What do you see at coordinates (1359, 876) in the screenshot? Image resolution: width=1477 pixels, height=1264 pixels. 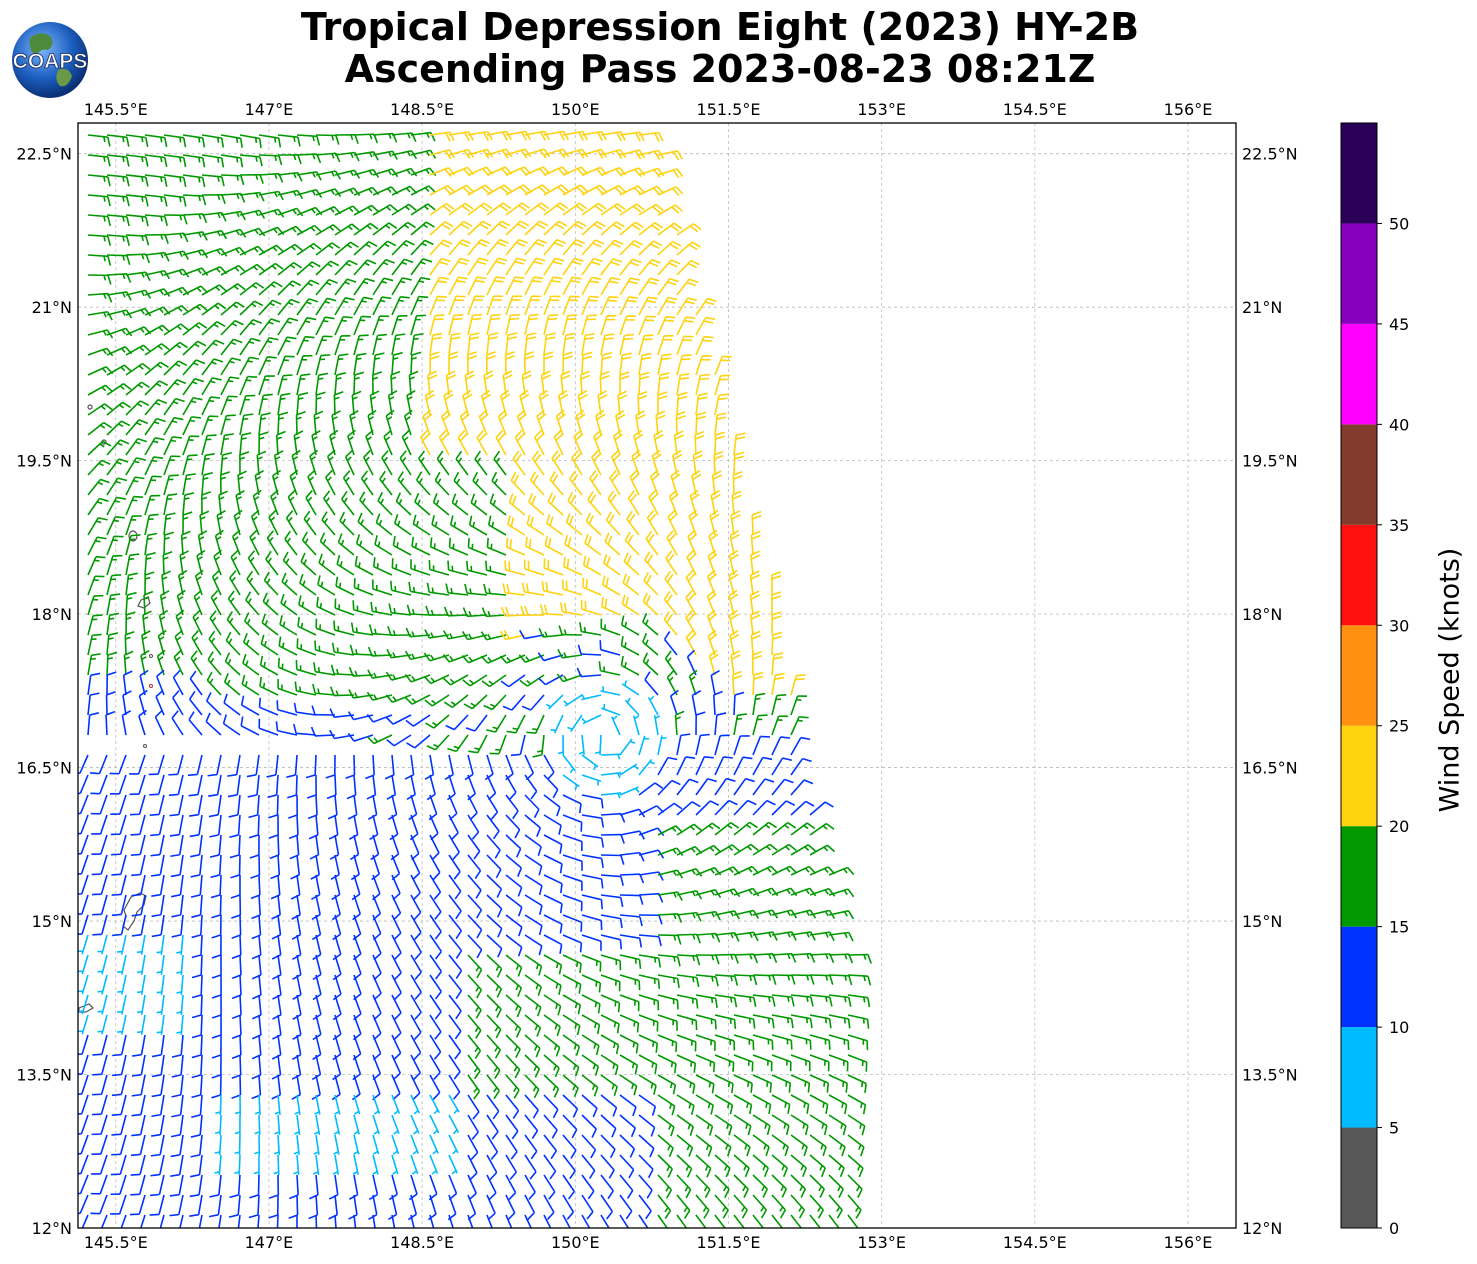 I see `colorbar-bin` at bounding box center [1359, 876].